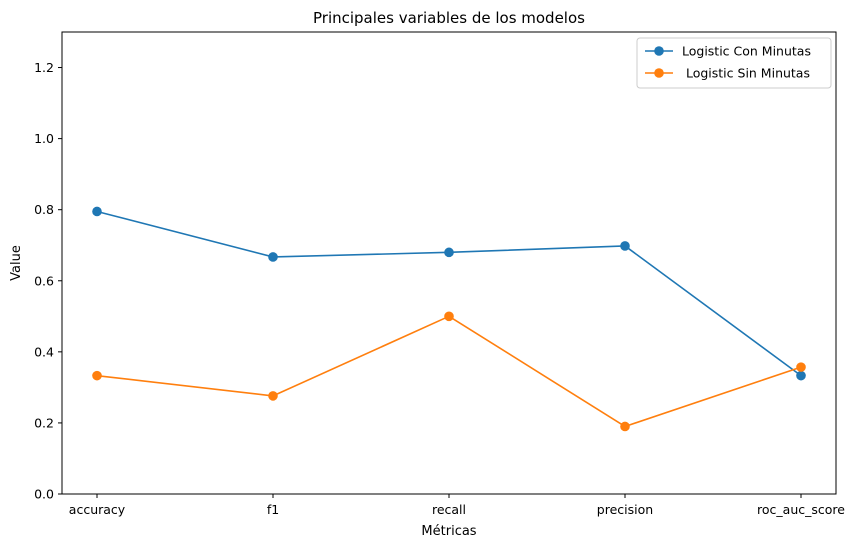 Image resolution: width=859 pixels, height=547 pixels. I want to click on x-axis: accuracy f1 recall precision roc_auc_score, so click(457, 505).